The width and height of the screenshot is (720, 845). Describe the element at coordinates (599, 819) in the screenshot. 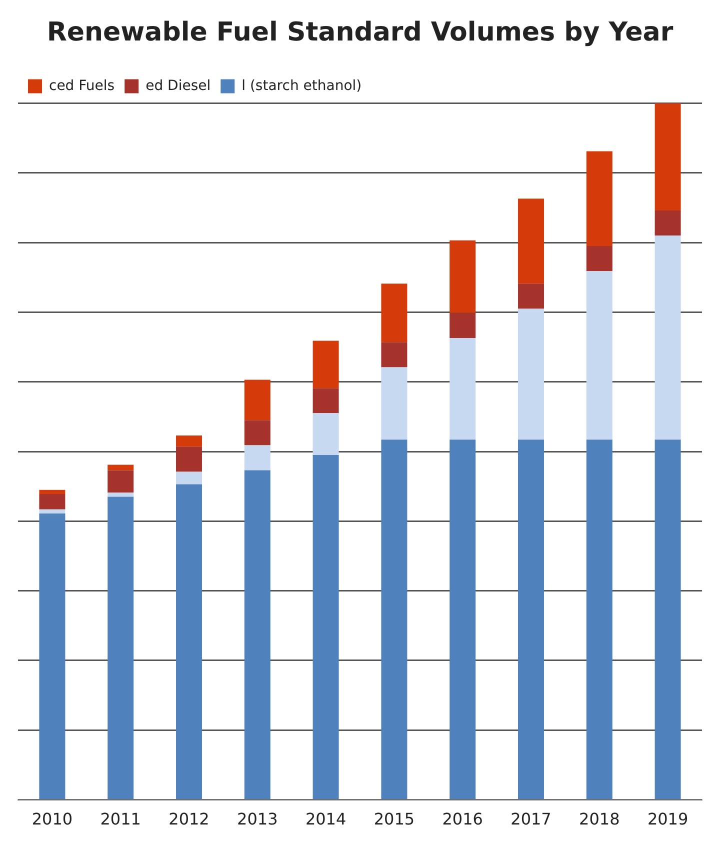

I see `x-tick-label: 2018` at that location.